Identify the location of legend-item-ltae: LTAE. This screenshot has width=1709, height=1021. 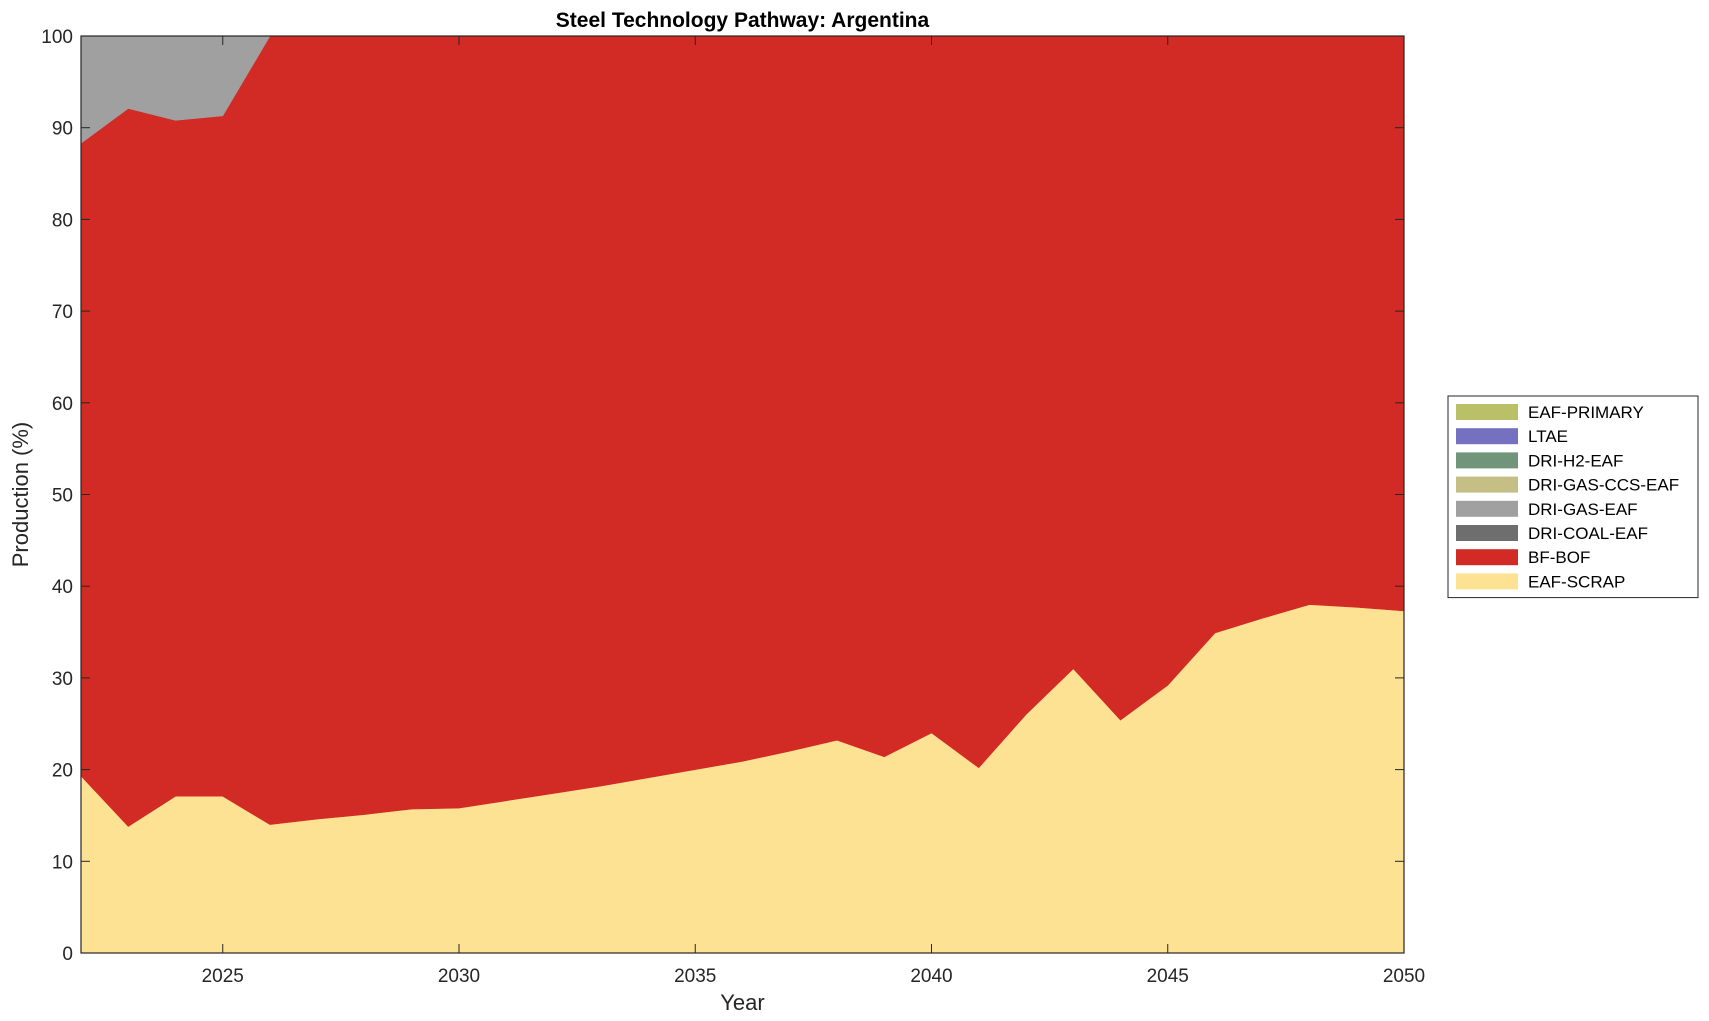
(1512, 436).